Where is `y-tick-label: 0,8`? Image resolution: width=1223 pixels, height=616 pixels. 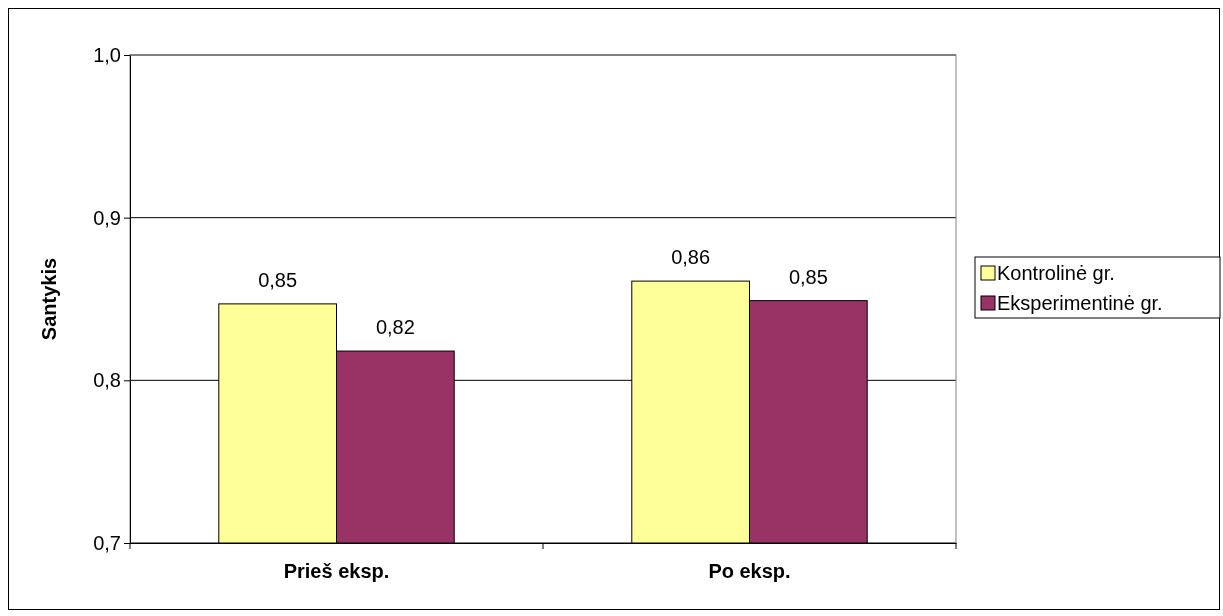 y-tick-label: 0,8 is located at coordinates (107, 380).